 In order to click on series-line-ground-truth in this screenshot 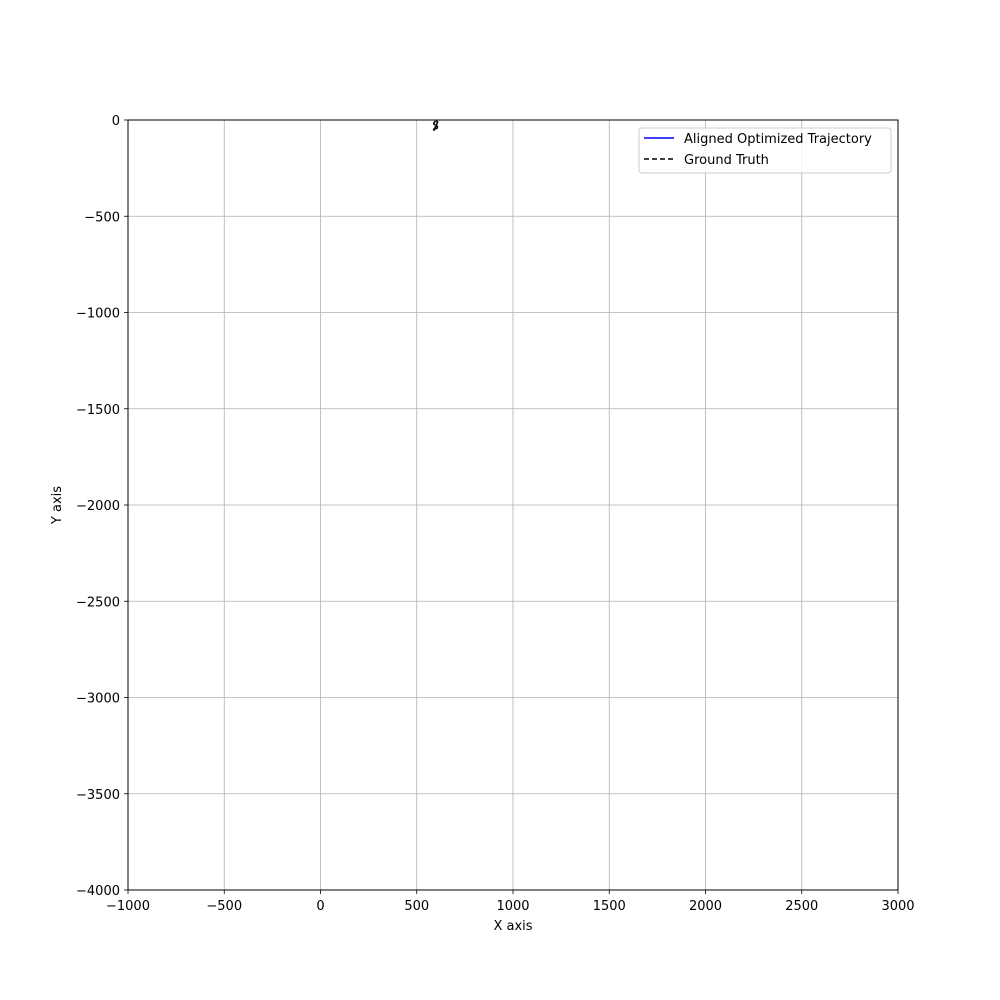, I will do `click(435, 125)`.